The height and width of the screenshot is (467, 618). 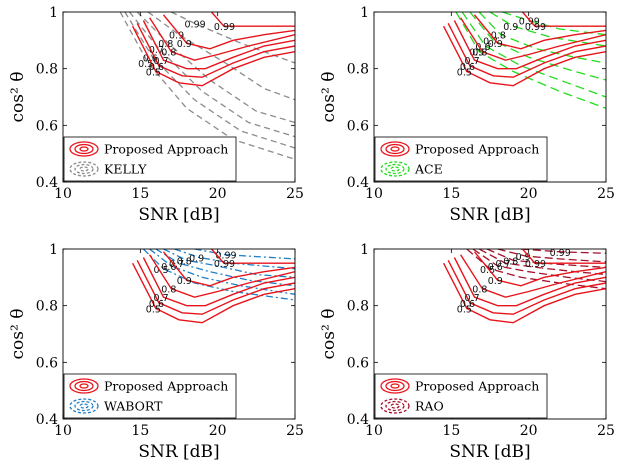 What do you see at coordinates (428, 169) in the screenshot?
I see `legend-entry-comparison: ACE` at bounding box center [428, 169].